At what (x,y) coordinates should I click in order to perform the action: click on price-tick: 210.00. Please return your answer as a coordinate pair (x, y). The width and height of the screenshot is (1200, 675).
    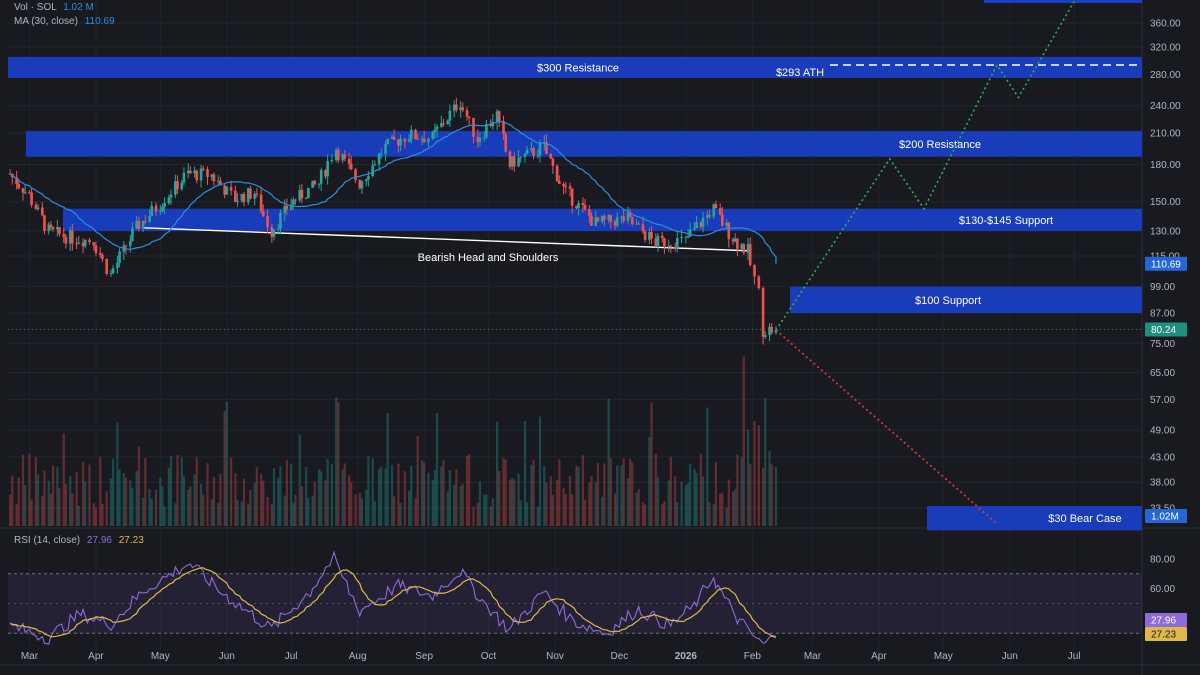
    Looking at the image, I should click on (1165, 134).